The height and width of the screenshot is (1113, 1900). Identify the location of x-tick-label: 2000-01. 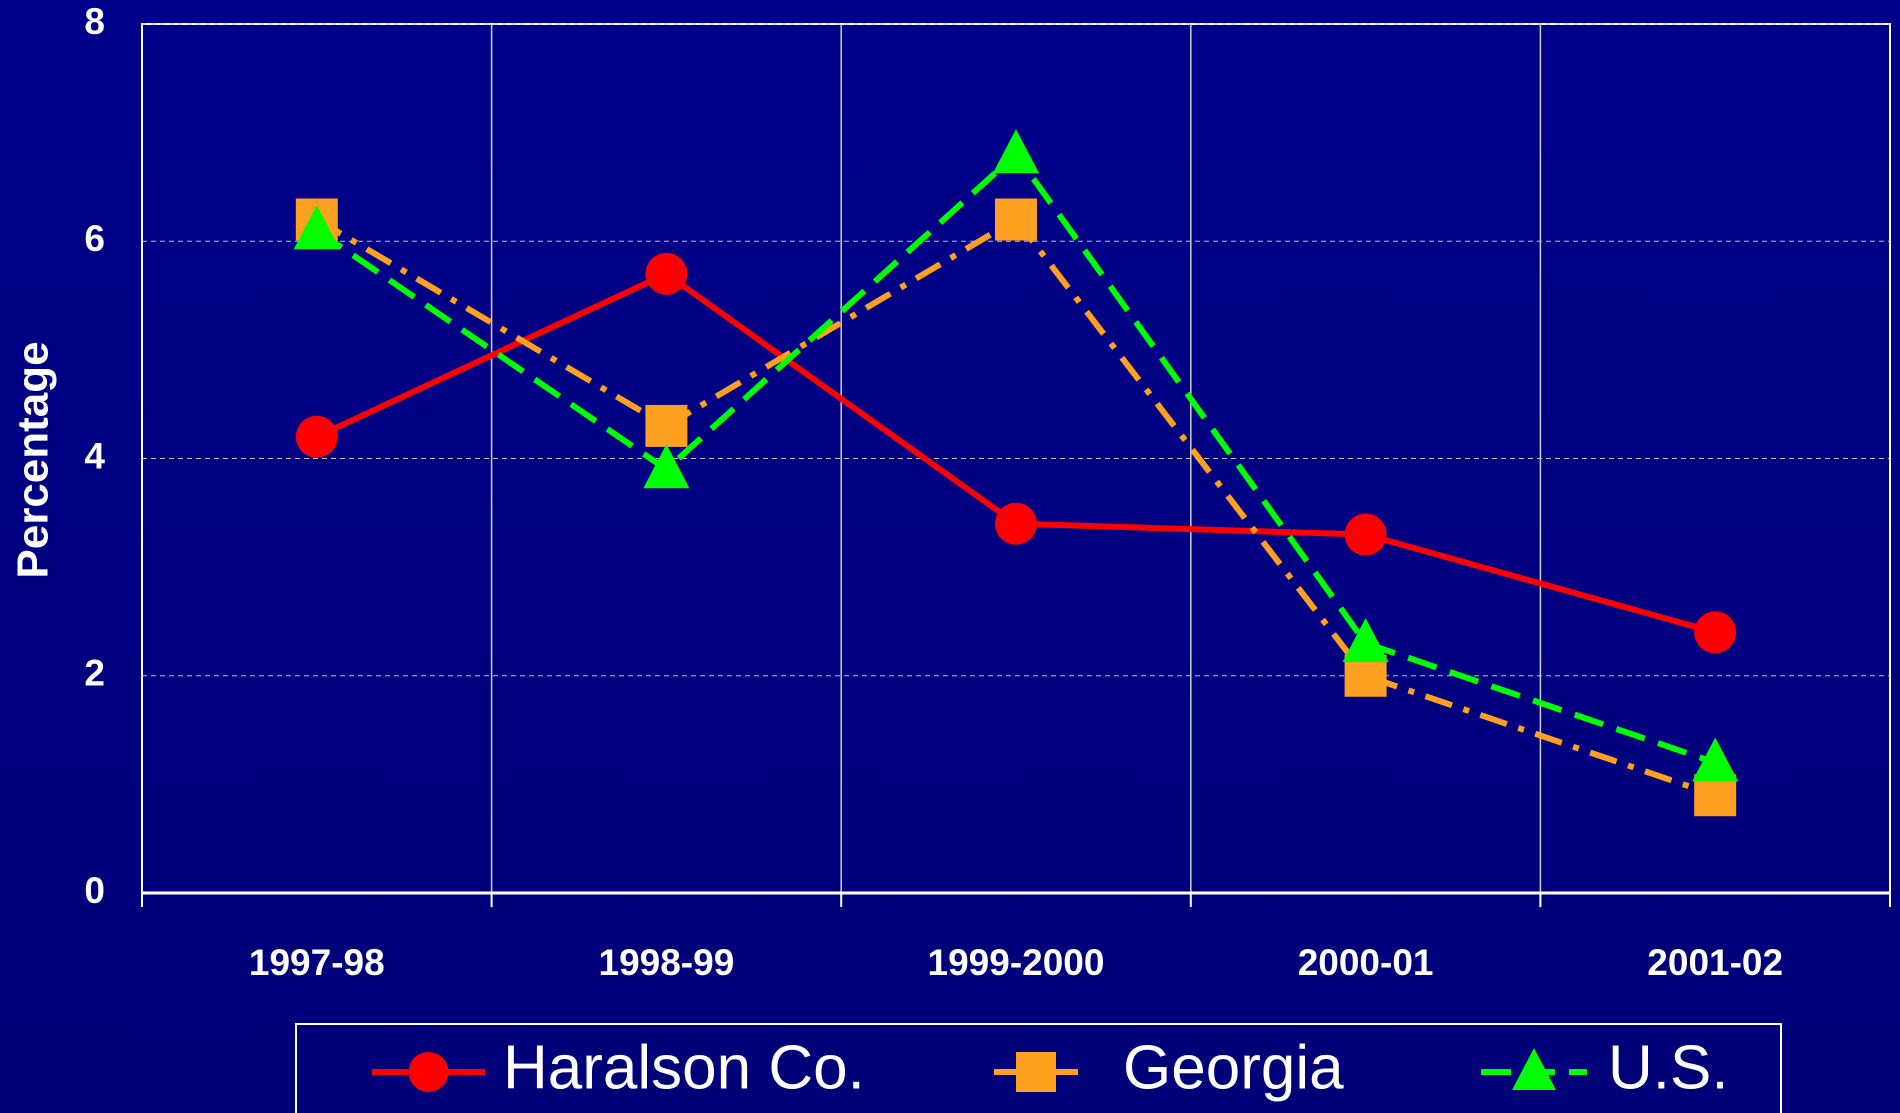
(1366, 962).